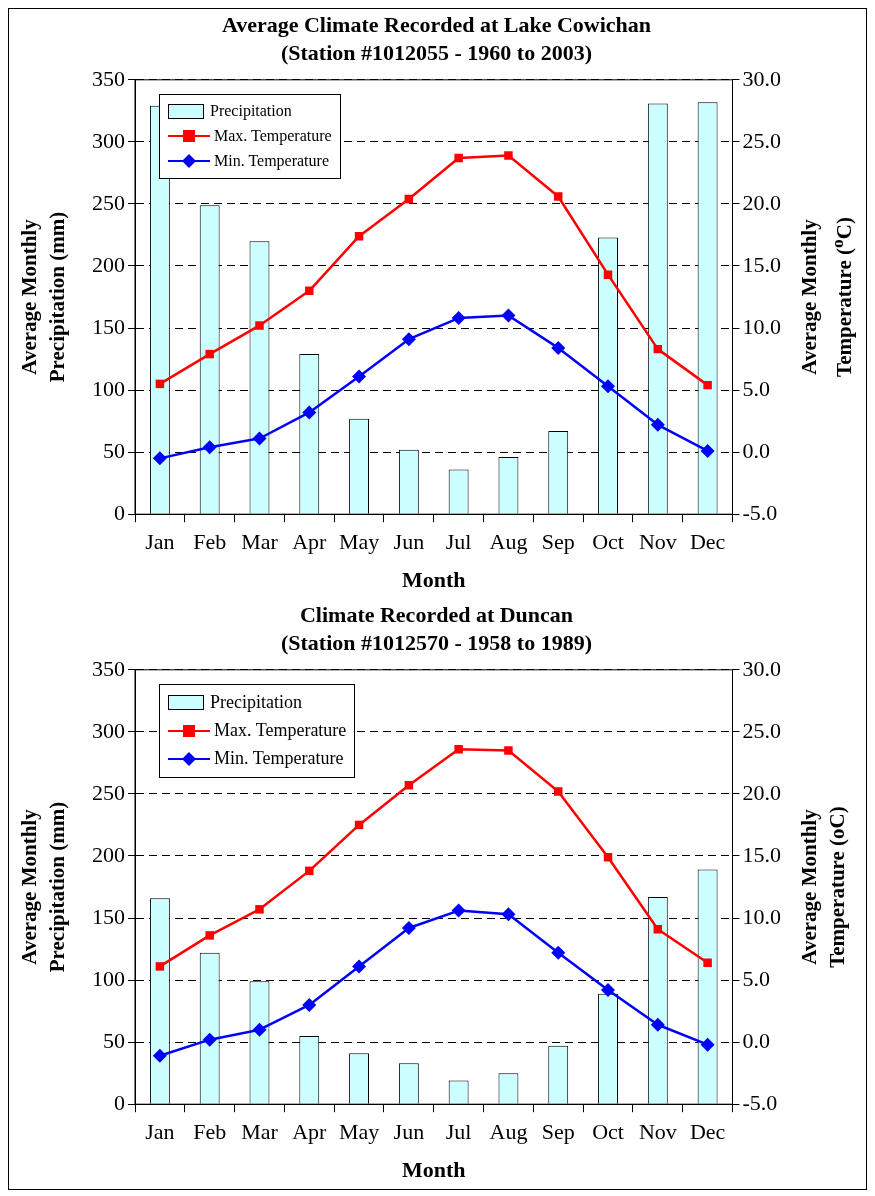 The image size is (875, 1196). What do you see at coordinates (436, 643) in the screenshot?
I see `chart-subtitle: (Station #1012570 - 1958 to 1989)` at bounding box center [436, 643].